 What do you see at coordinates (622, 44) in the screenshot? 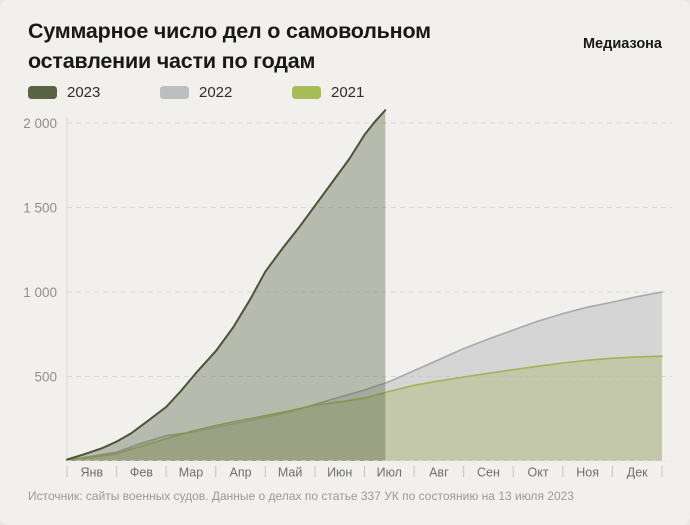
I see `brand-logo: Медиазона` at bounding box center [622, 44].